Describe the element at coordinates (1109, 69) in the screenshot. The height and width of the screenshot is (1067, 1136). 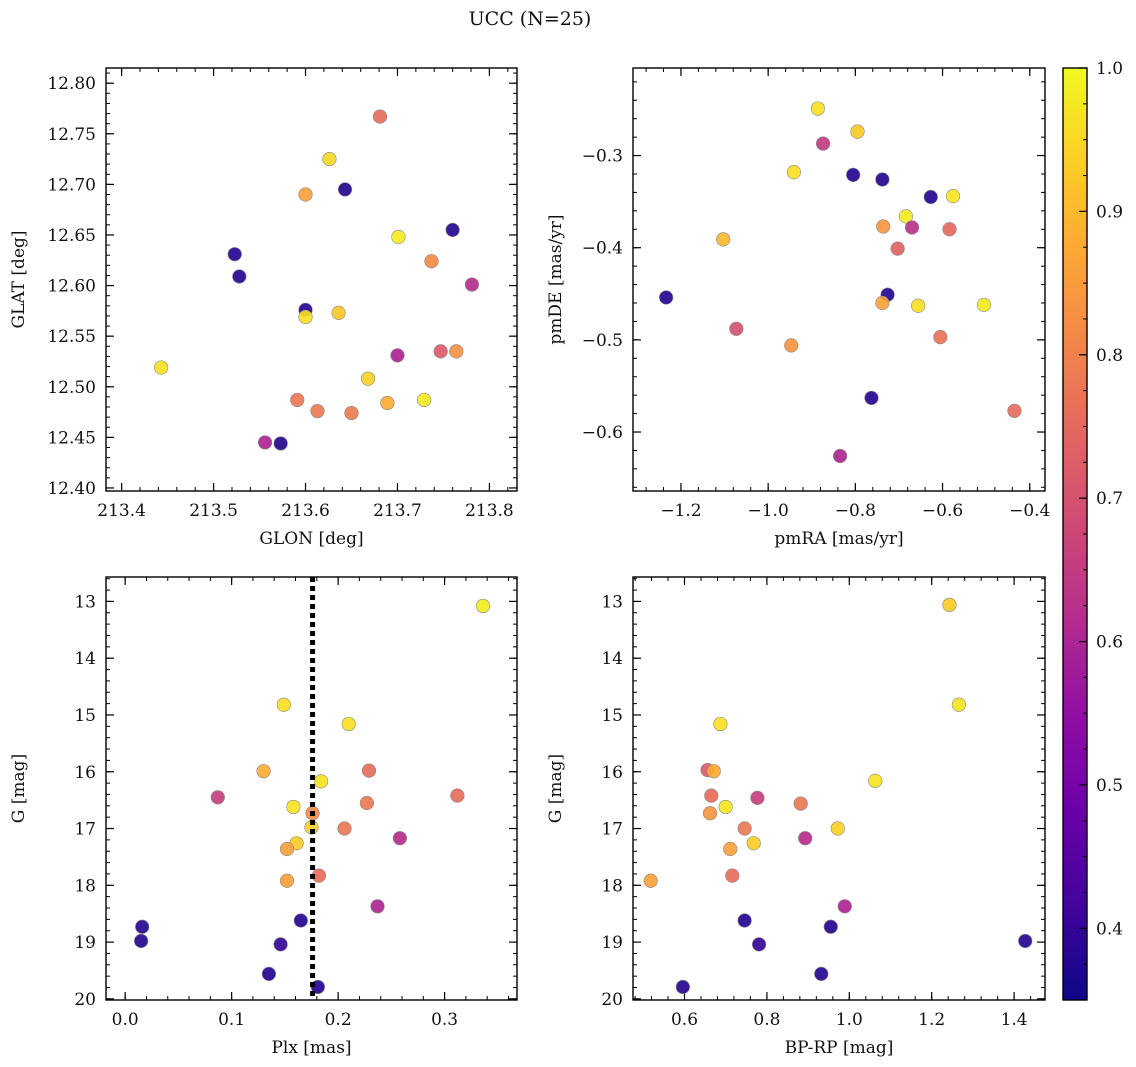
I see `colorbar-tick-label: 1.0` at that location.